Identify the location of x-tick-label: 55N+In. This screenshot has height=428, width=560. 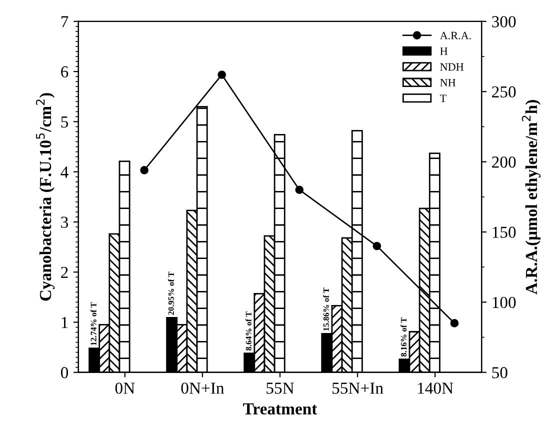
(358, 388).